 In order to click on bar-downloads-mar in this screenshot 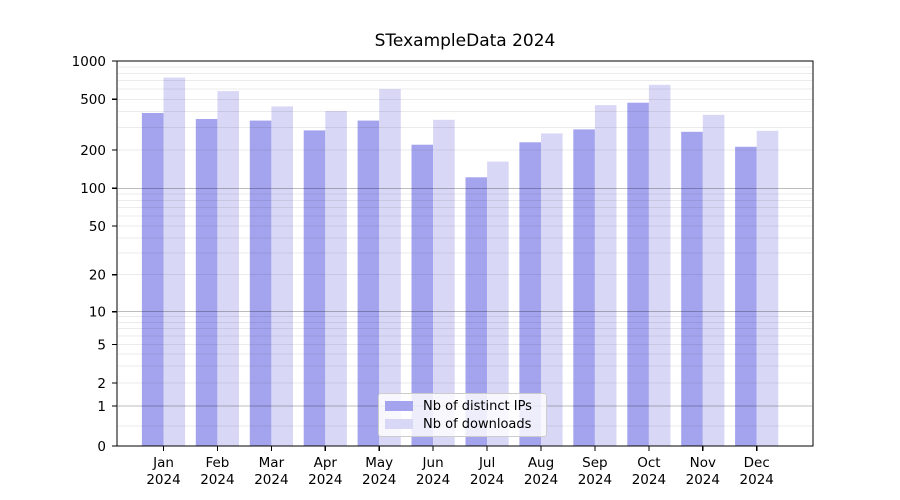, I will do `click(282, 276)`.